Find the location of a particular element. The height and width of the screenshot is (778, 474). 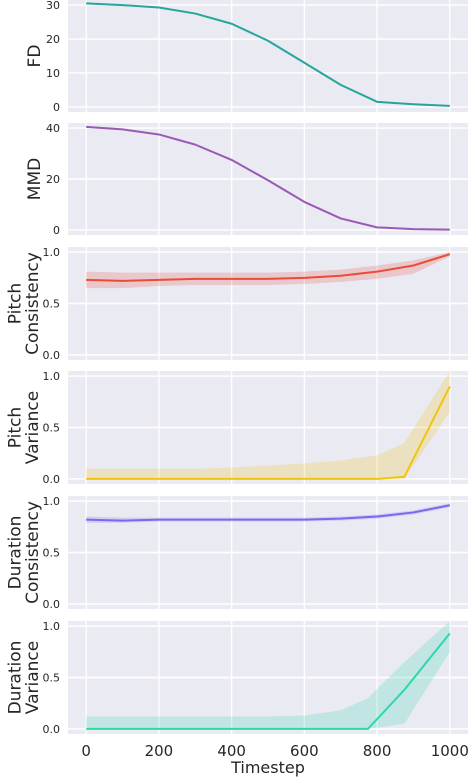

y-axis-label: PitchConsistency is located at coordinates (24, 303).